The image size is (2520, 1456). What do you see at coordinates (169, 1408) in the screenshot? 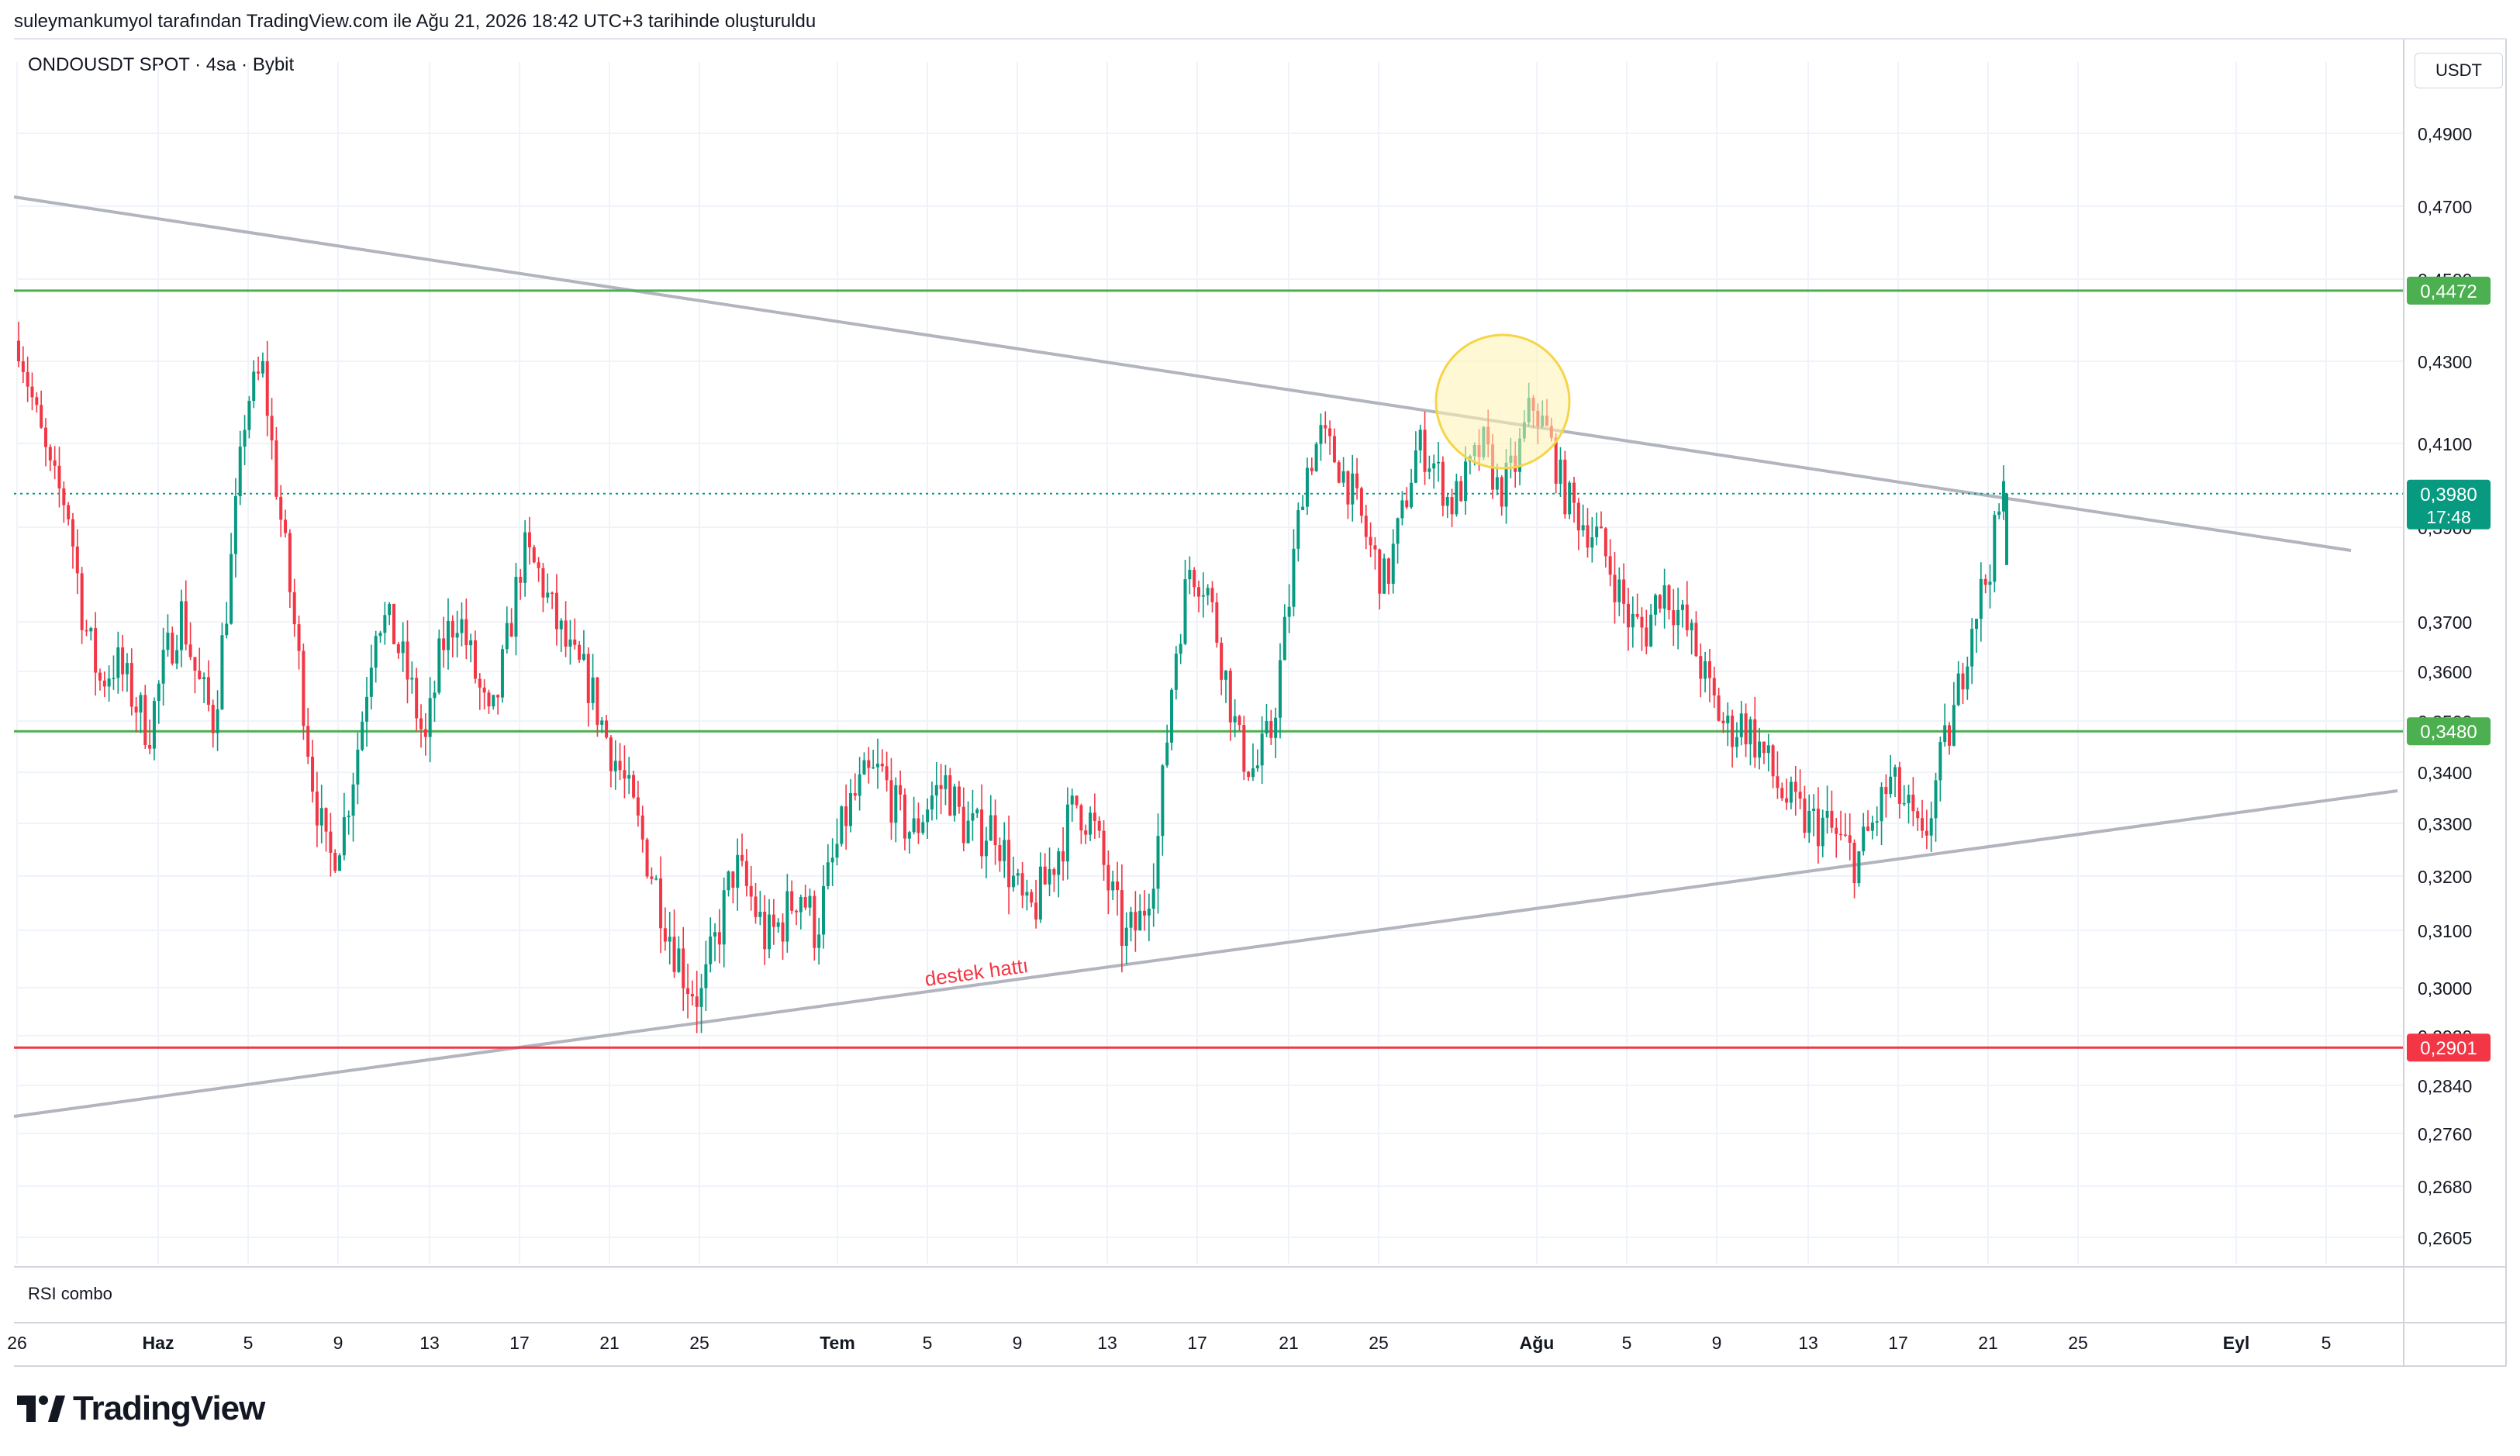
I see `tradingview-wordmark: TradingView` at bounding box center [169, 1408].